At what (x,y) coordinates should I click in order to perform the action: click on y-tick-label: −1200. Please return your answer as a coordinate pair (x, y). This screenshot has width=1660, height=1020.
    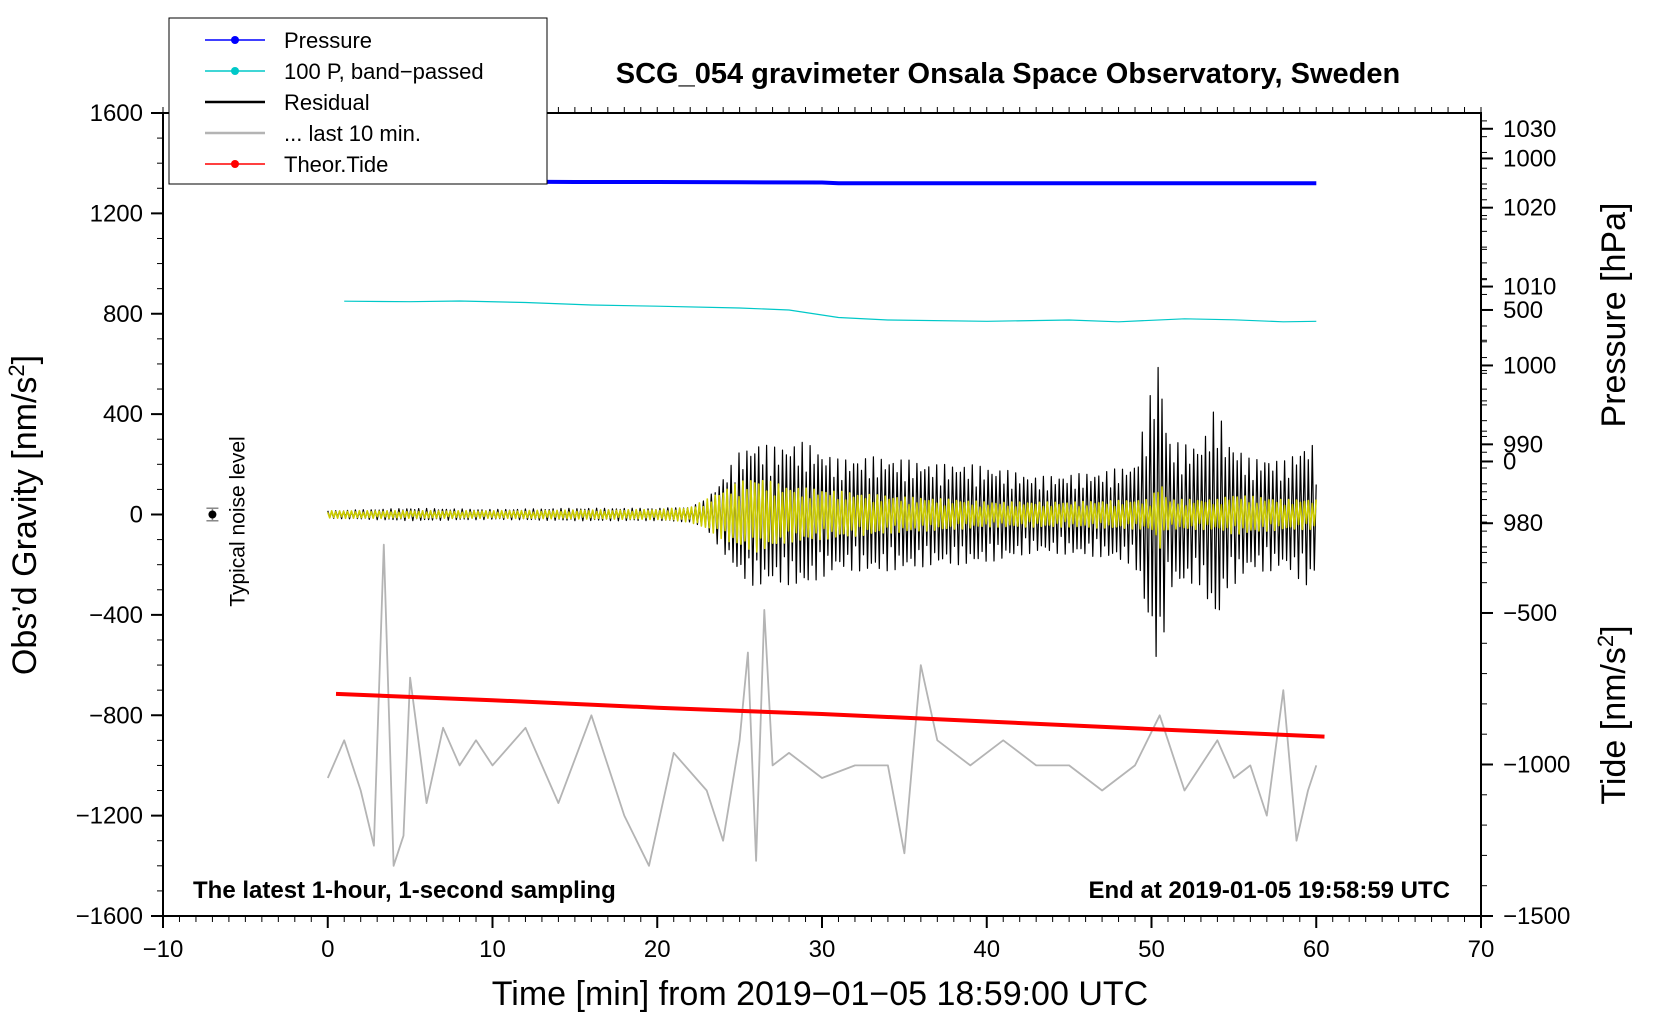
    Looking at the image, I should click on (109, 816).